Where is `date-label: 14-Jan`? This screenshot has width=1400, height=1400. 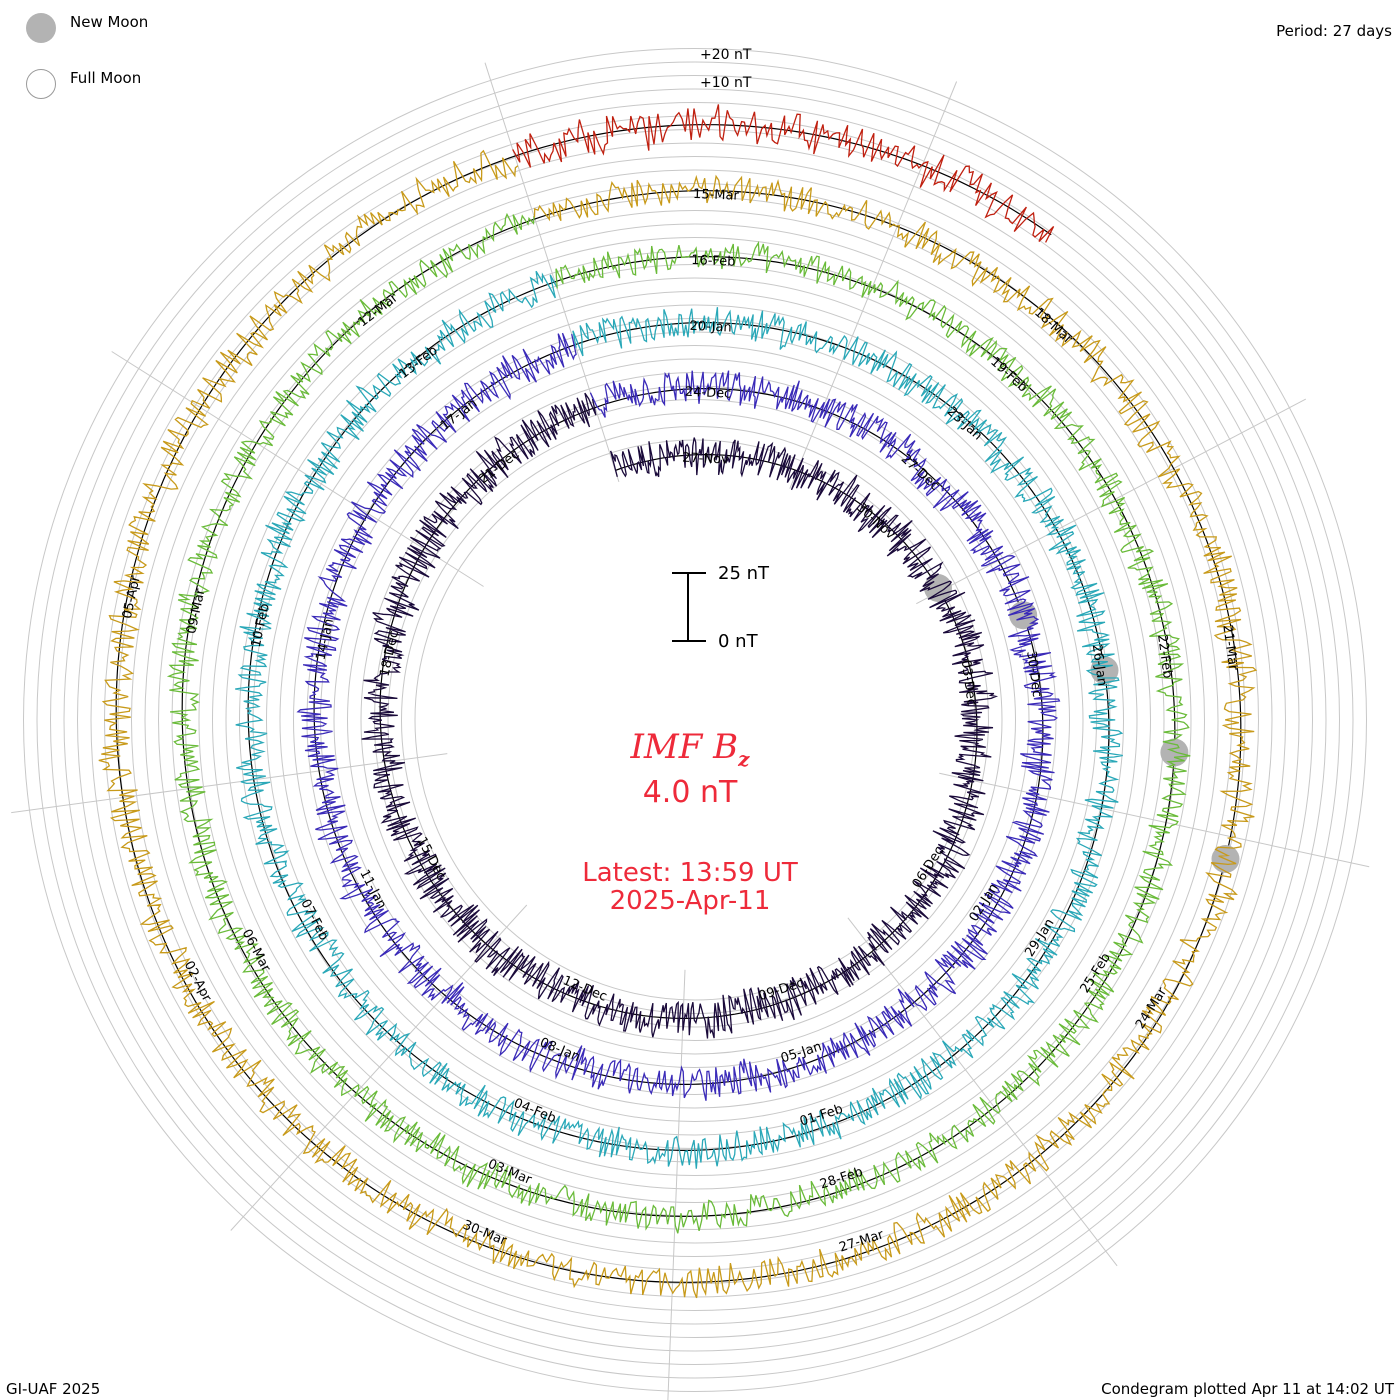 date-label: 14-Jan is located at coordinates (325, 639).